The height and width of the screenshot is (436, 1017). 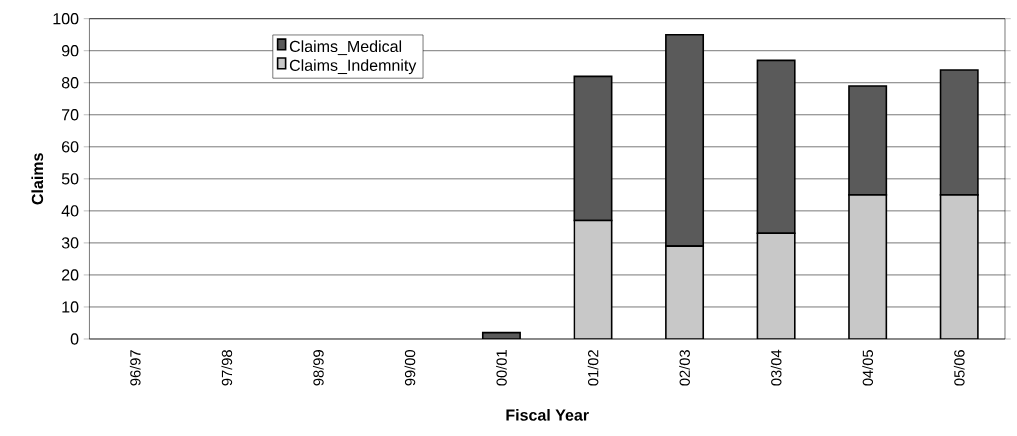 What do you see at coordinates (684, 367) in the screenshot?
I see `x-tick-label: 02/03` at bounding box center [684, 367].